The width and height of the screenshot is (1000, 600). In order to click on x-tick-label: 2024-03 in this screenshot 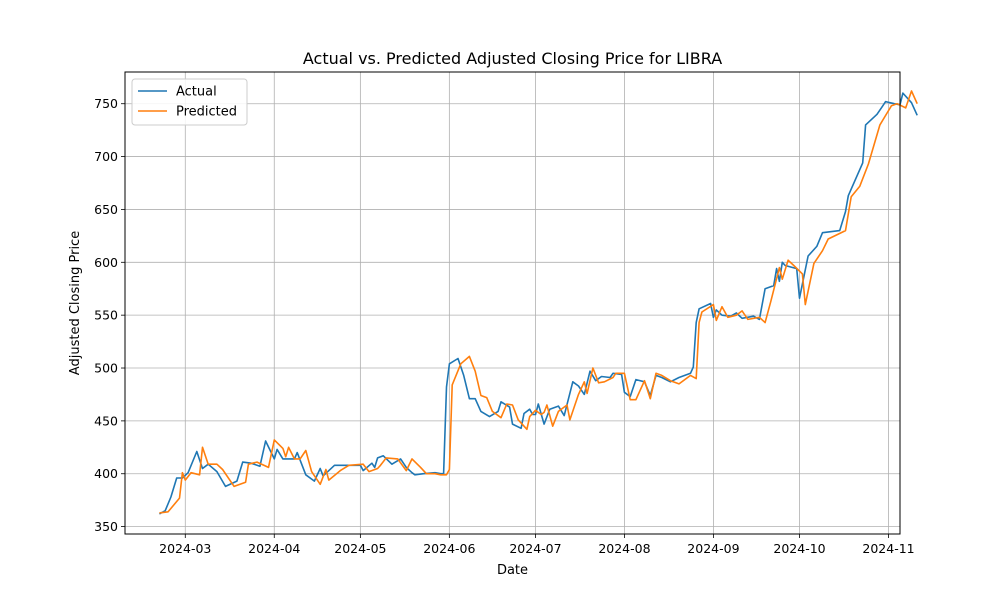, I will do `click(185, 548)`.